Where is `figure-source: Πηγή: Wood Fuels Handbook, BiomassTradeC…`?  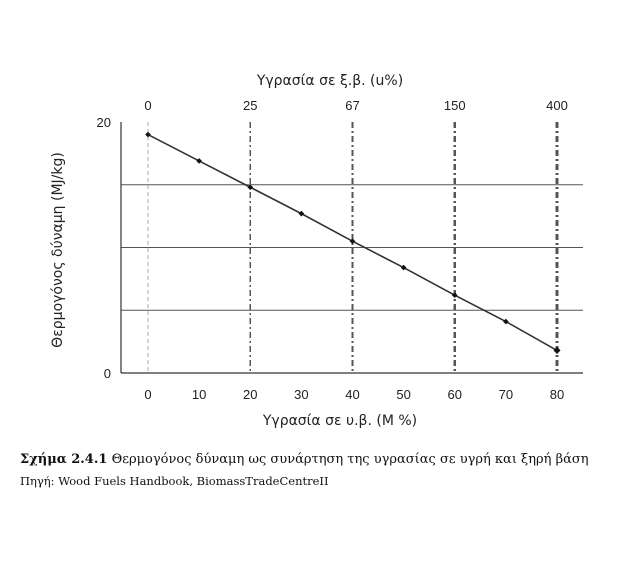 figure-source: Πηγή: Wood Fuels Handbook, BiomassTradeC… is located at coordinates (174, 481).